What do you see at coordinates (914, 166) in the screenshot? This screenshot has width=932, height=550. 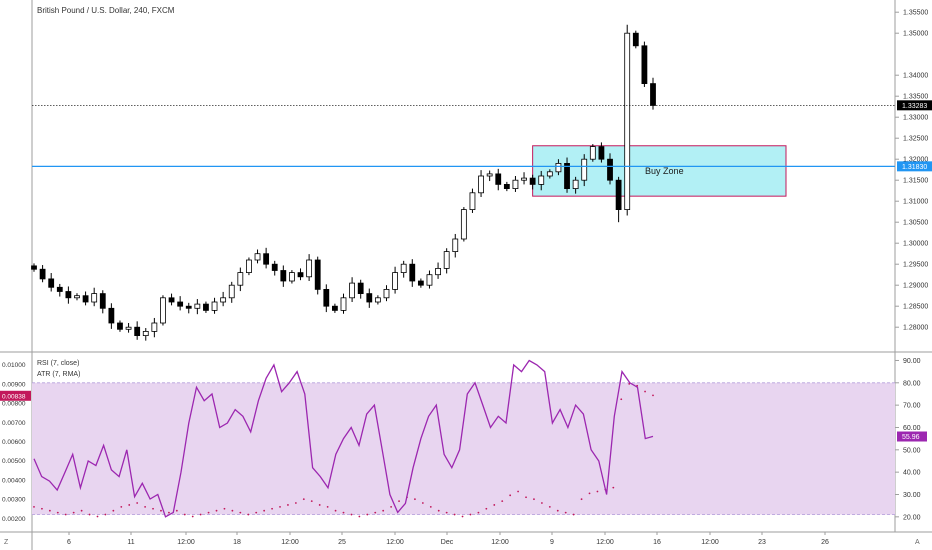 I see `horizontal-line-tag` at bounding box center [914, 166].